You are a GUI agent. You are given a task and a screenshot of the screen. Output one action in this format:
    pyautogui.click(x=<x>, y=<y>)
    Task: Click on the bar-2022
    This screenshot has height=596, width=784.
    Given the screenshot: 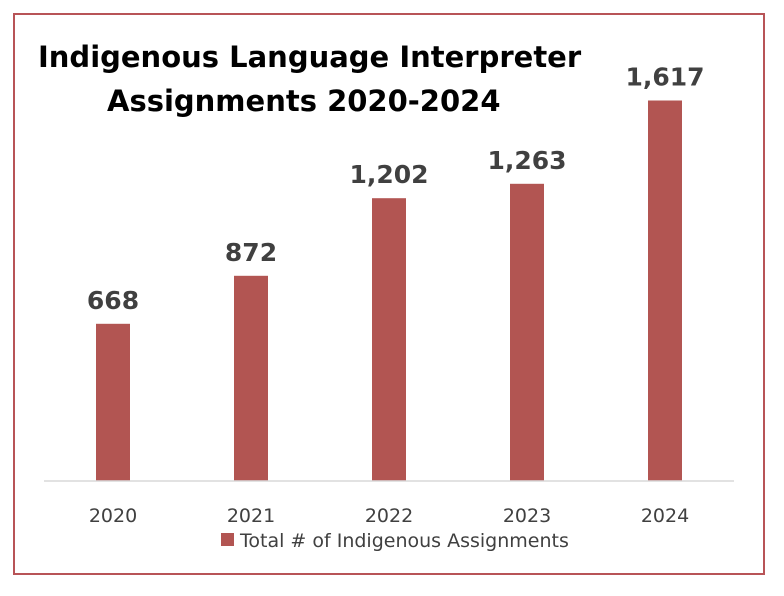 What is the action you would take?
    pyautogui.click(x=389, y=339)
    